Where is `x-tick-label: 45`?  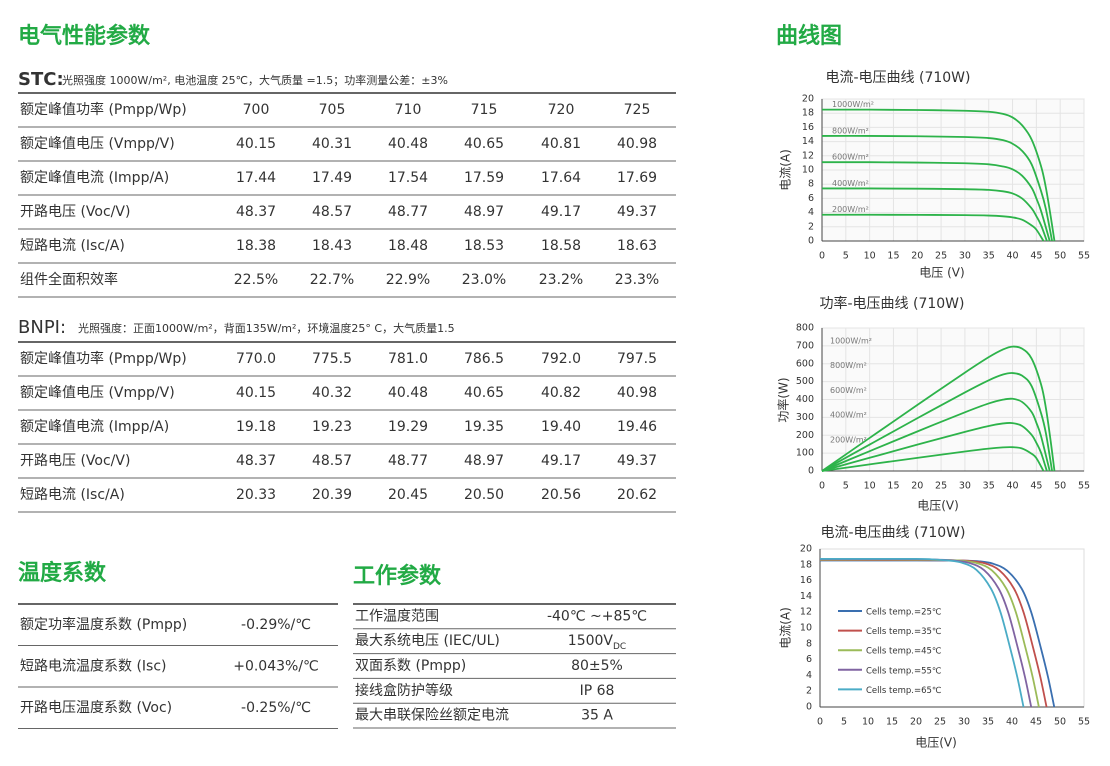
x-tick-label: 45 is located at coordinates (1036, 256).